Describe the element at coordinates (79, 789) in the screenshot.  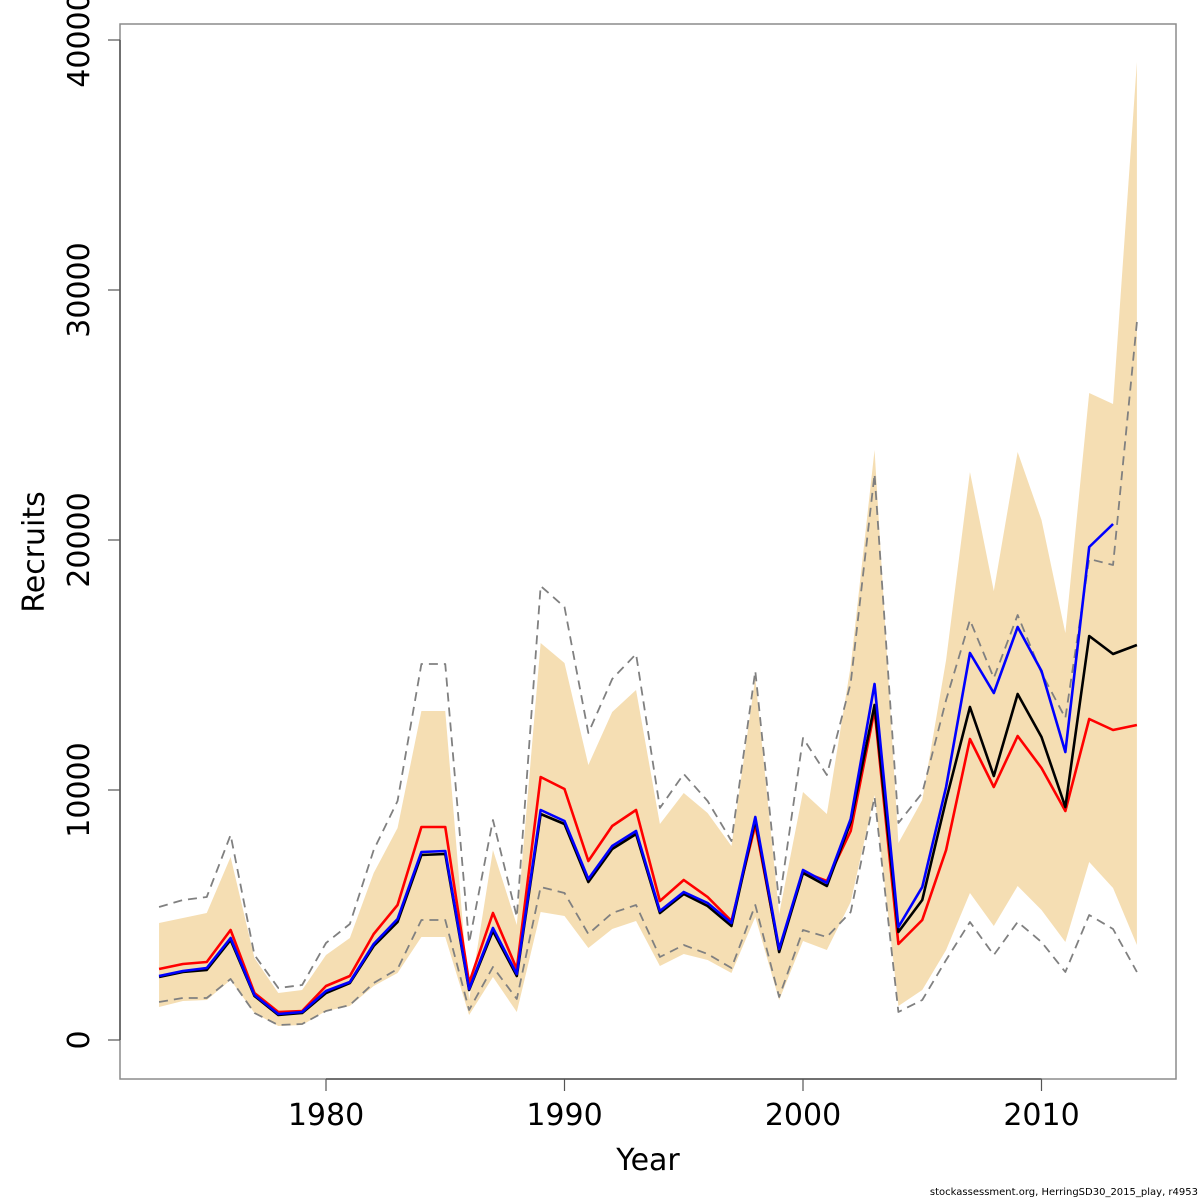
I see `y-tick-label: 10000` at that location.